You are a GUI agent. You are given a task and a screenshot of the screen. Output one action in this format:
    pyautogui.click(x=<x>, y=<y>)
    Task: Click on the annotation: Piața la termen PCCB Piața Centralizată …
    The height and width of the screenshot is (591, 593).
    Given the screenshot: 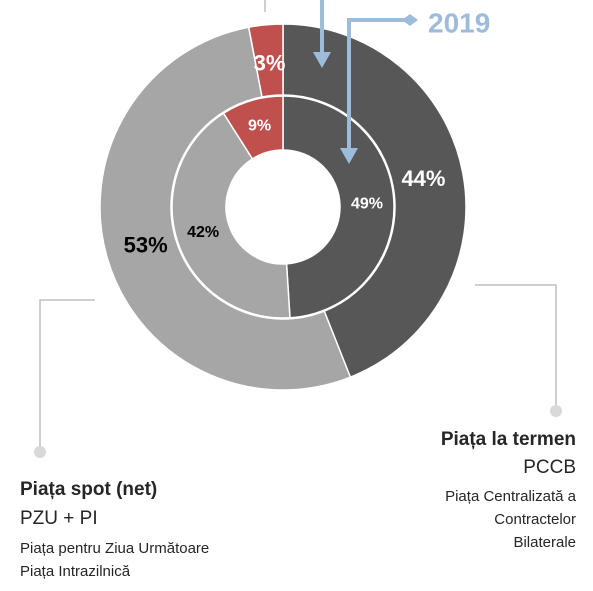 What is the action you would take?
    pyautogui.click(x=509, y=490)
    